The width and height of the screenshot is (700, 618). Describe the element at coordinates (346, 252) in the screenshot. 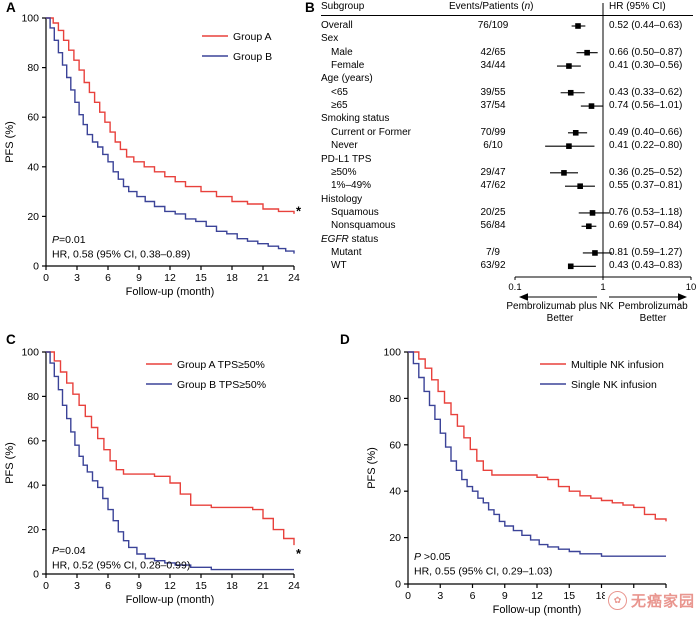

I see `forest-row-label: Mutant` at that location.